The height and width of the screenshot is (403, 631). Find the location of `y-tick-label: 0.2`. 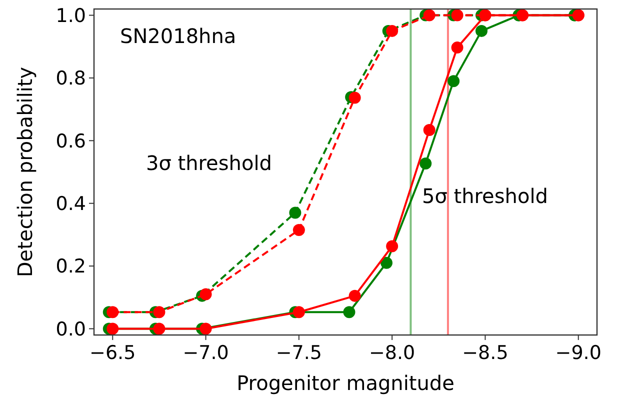

y-tick-label: 0.2 is located at coordinates (71, 267).